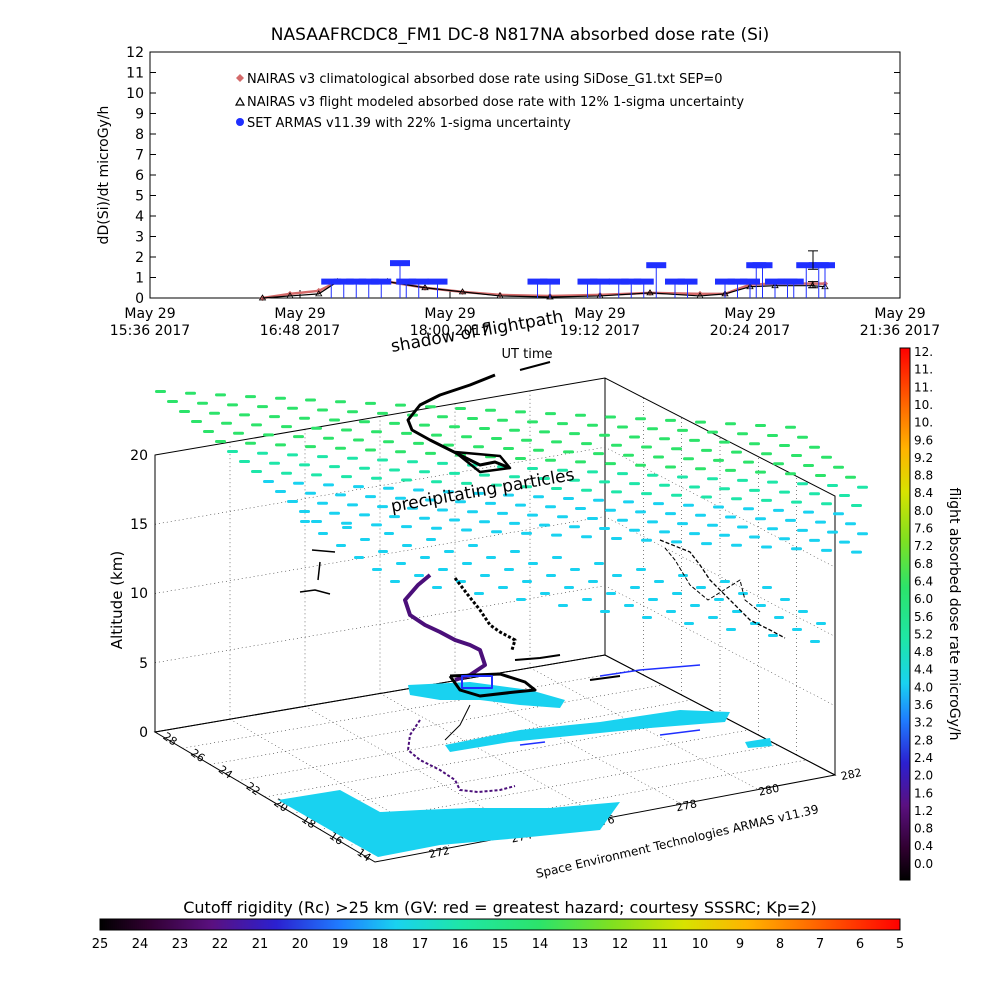  I want to click on y-tick-label: 2, so click(139, 258).